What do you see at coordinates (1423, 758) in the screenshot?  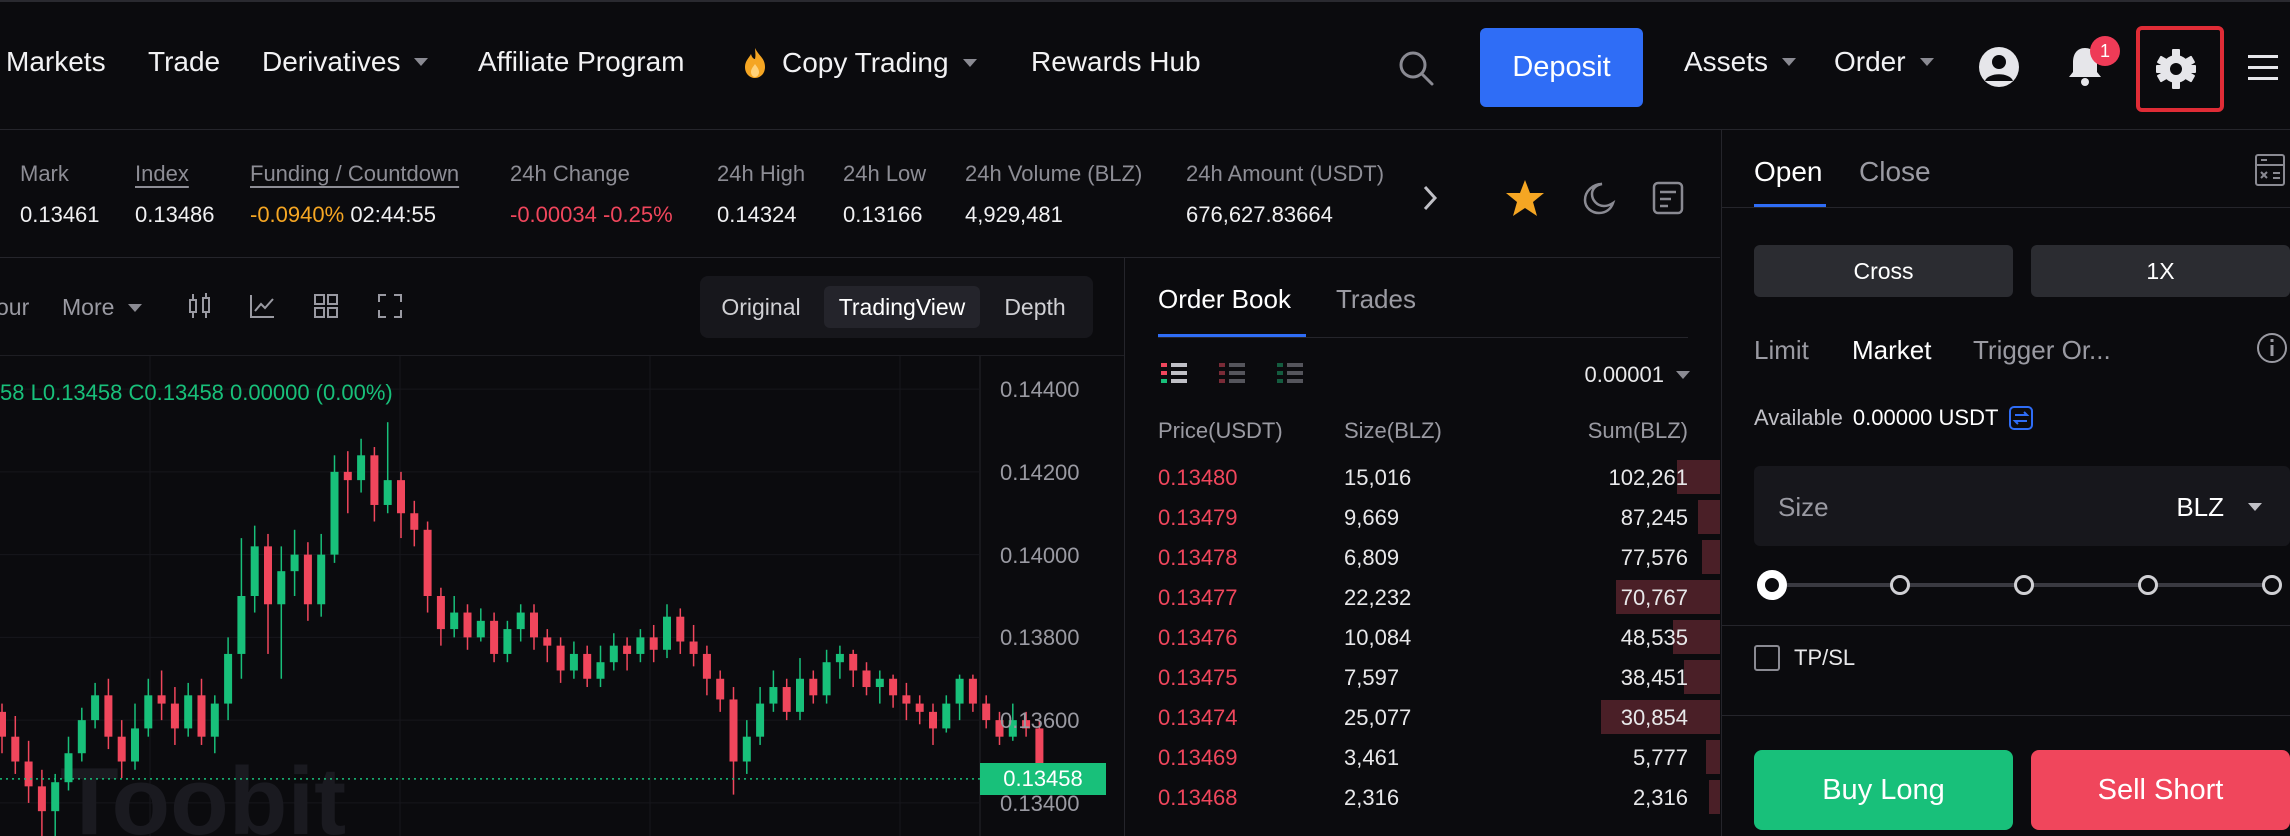 I see `ob-ask-row: 0.13469 3,461 5,777` at bounding box center [1423, 758].